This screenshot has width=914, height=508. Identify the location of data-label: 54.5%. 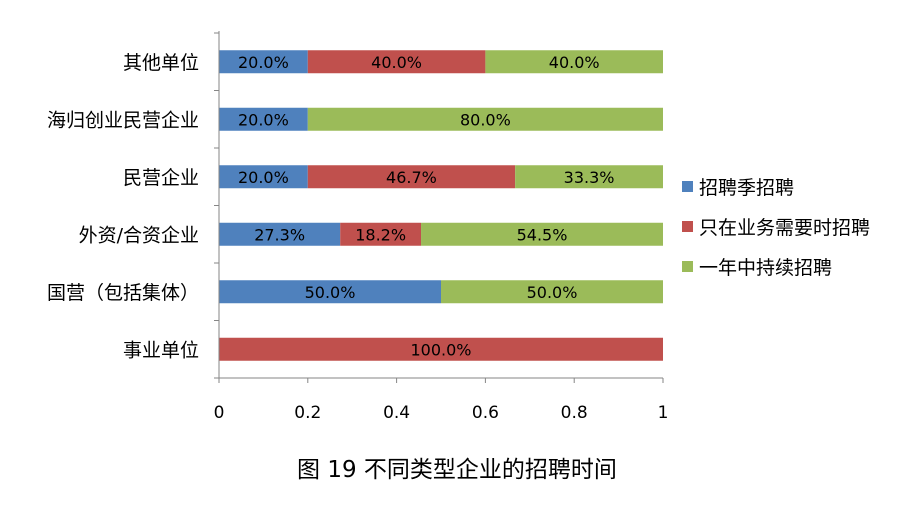
(542, 234).